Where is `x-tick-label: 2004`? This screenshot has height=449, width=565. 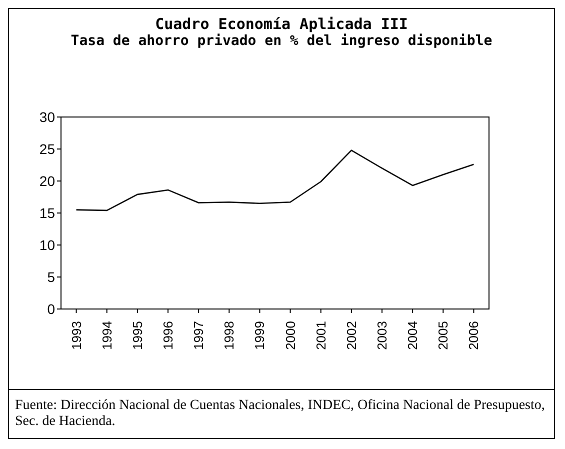 x-tick-label: 2004 is located at coordinates (412, 335).